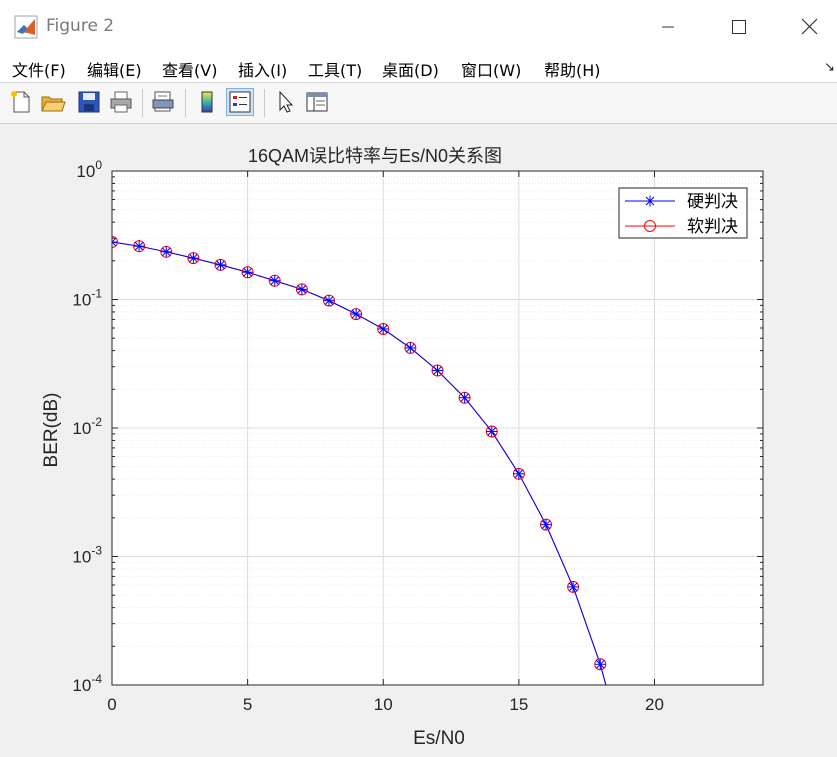  I want to click on window-title: Figure 2, so click(80, 26).